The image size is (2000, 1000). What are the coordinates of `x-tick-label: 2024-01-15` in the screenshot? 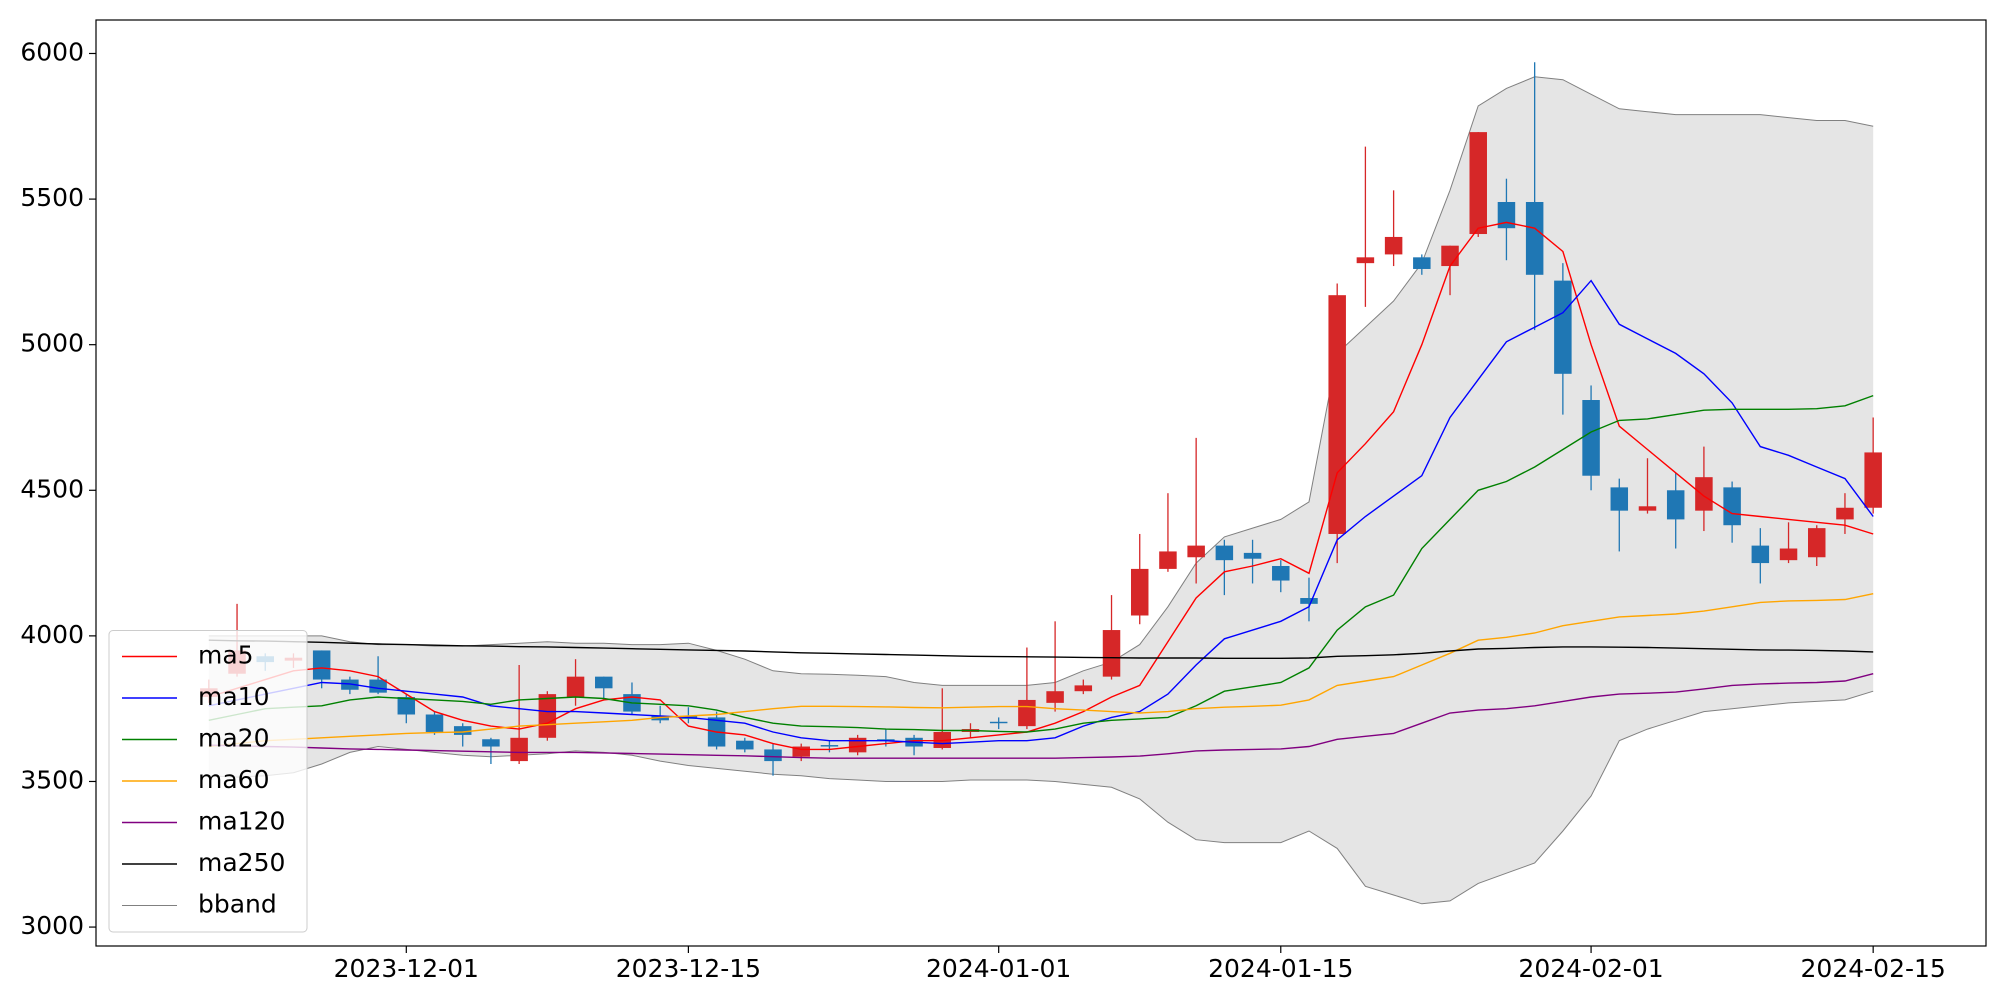 It's located at (1280, 968).